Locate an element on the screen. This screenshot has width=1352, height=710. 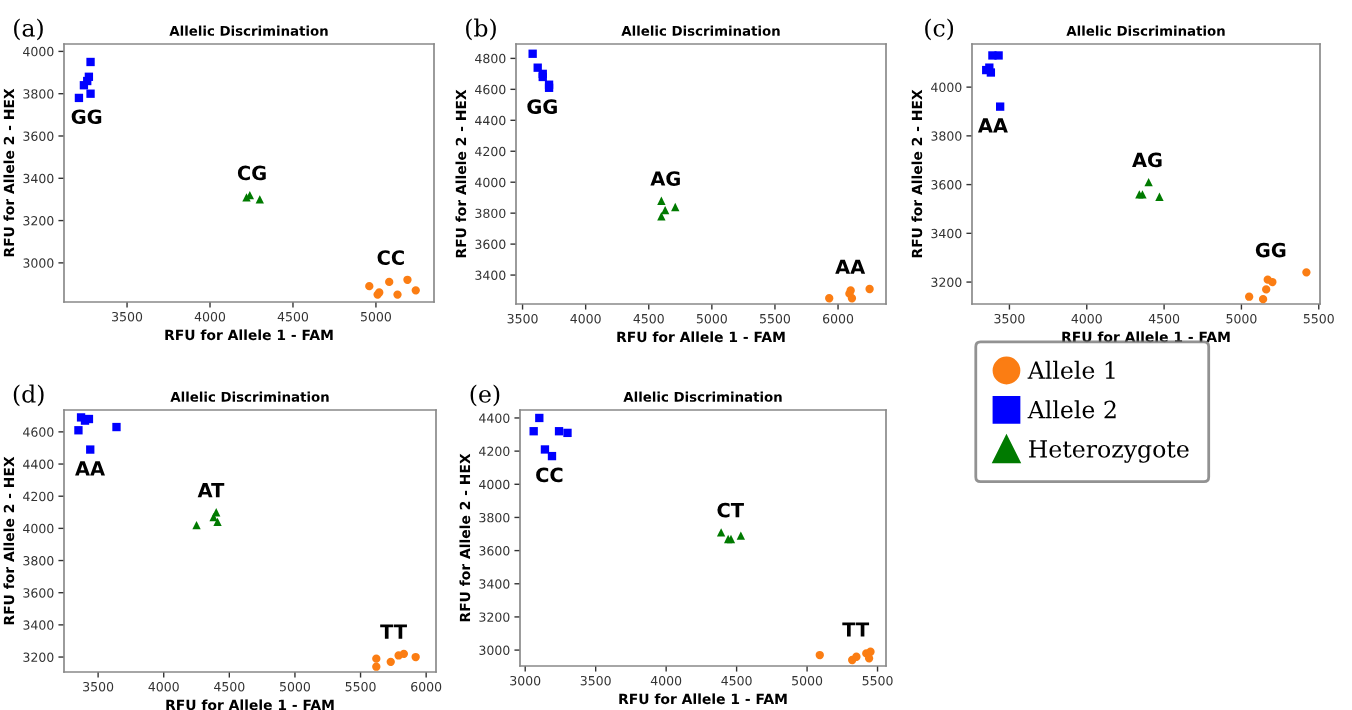
legend-label: Allele 2 is located at coordinates (1071, 409).